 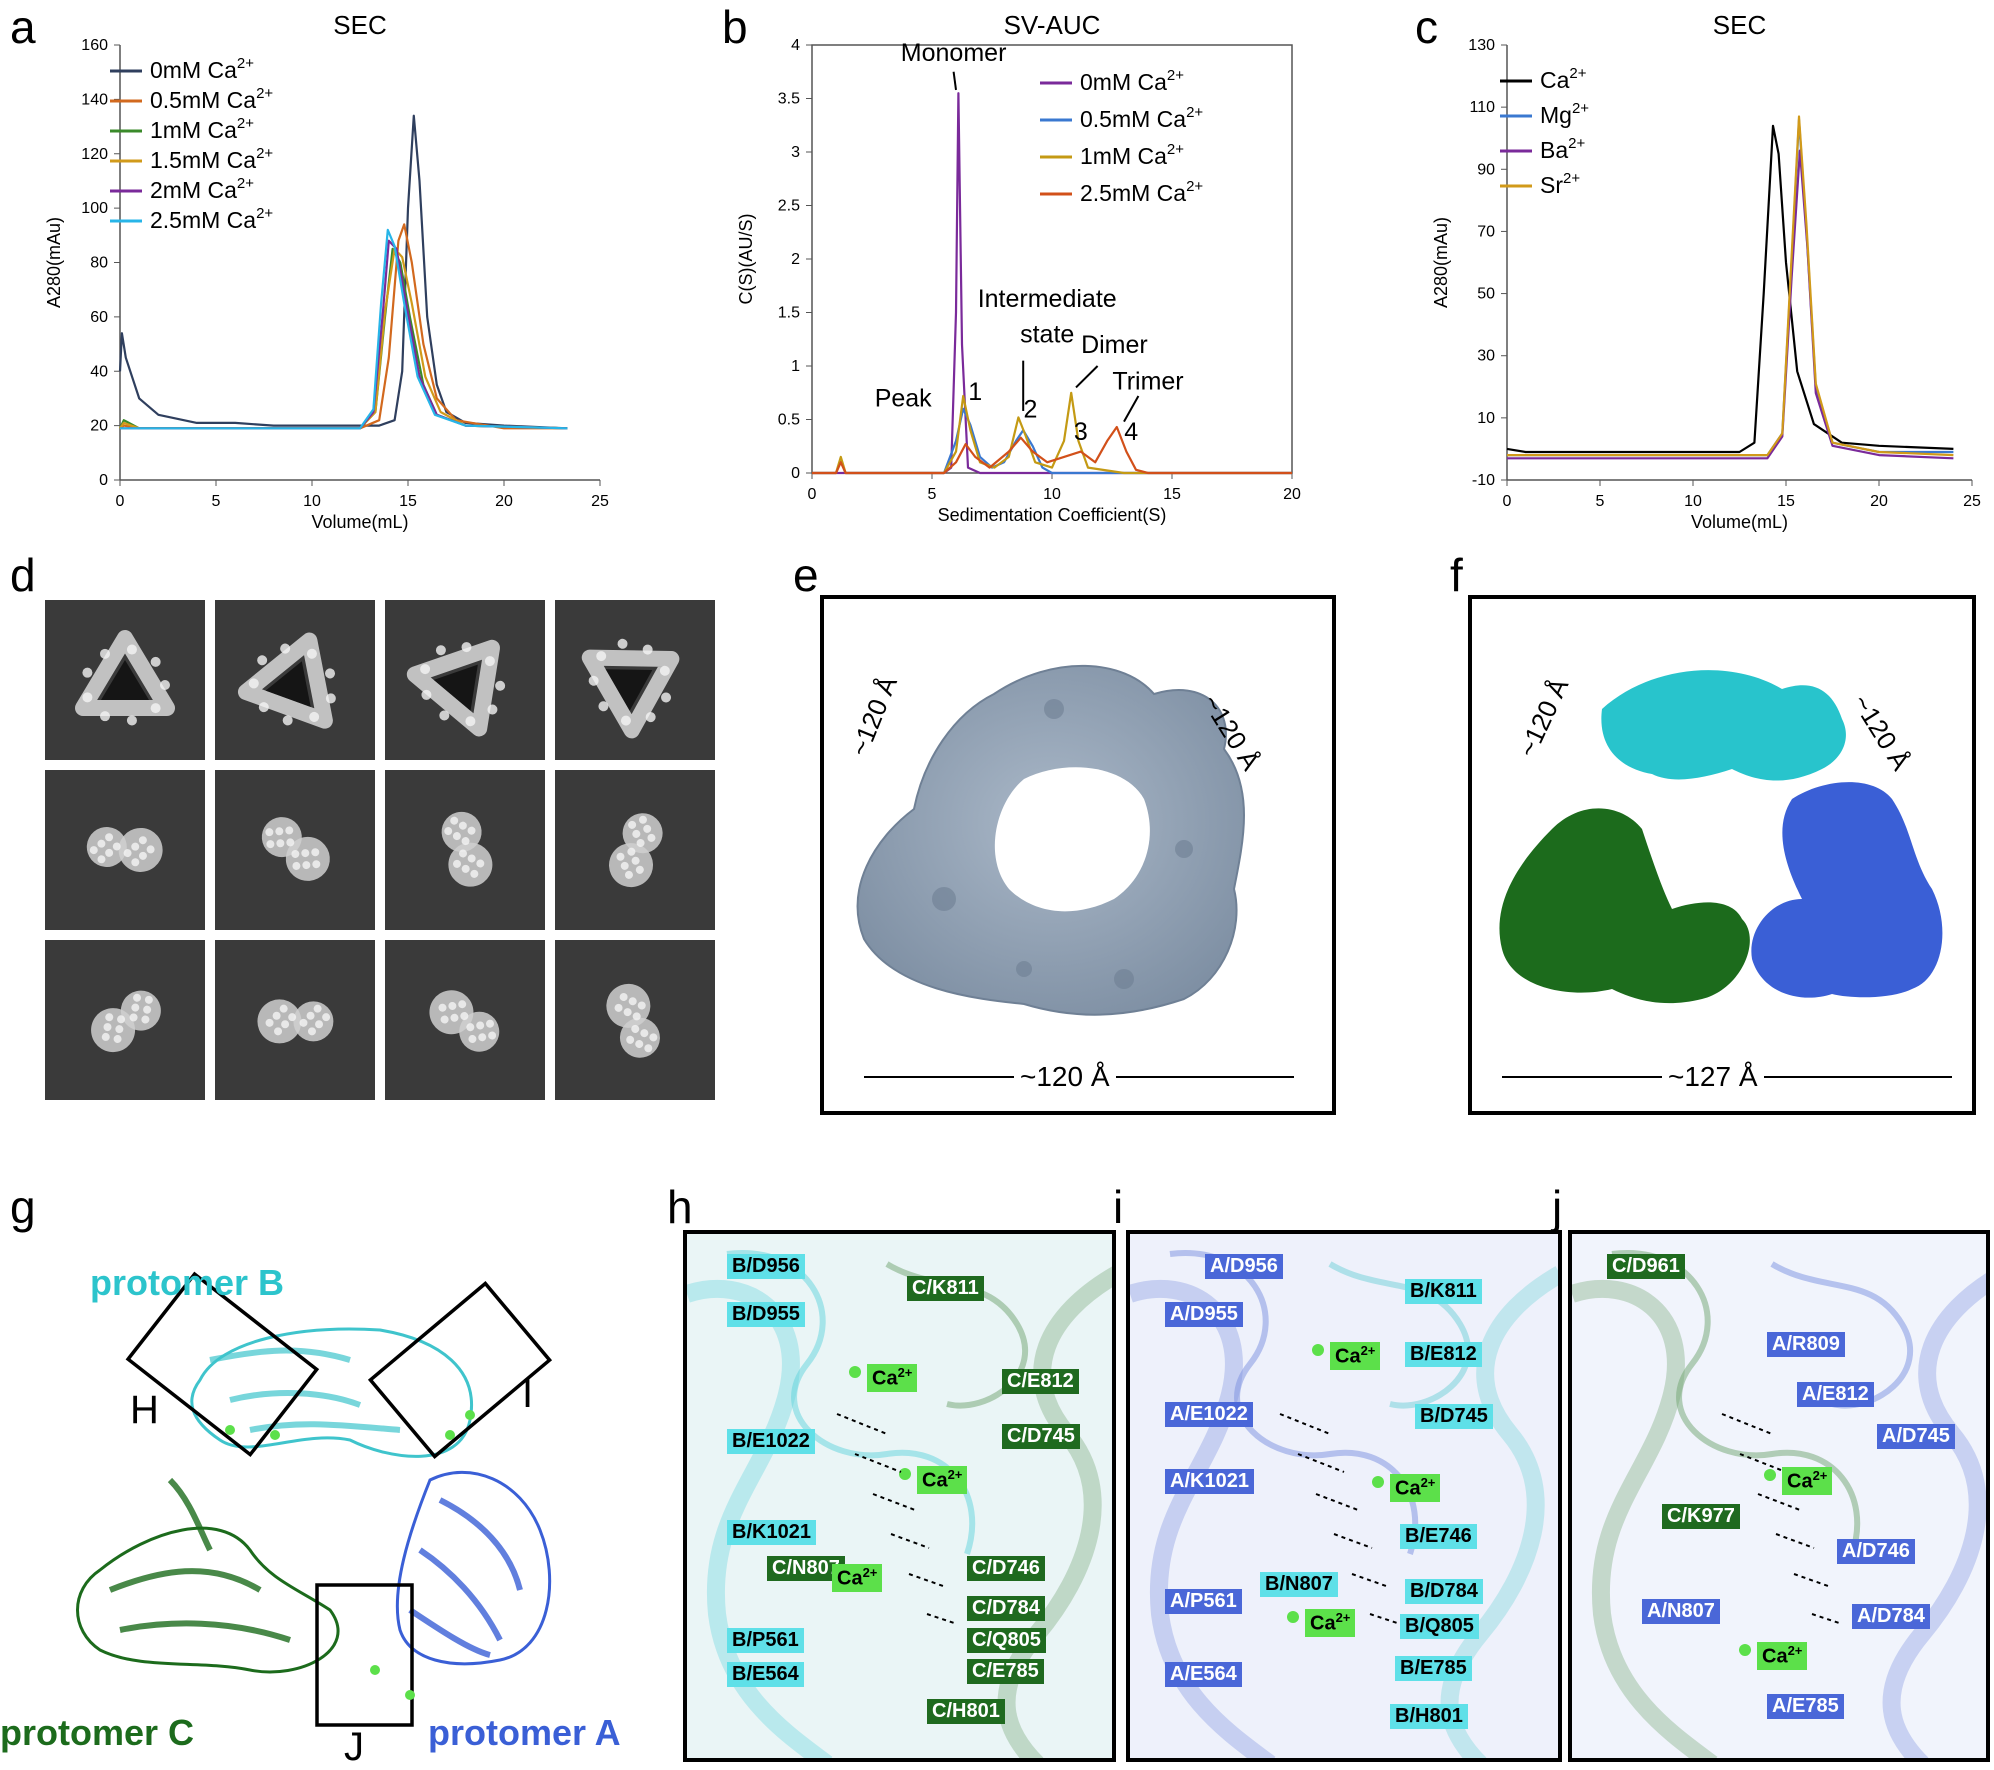 What do you see at coordinates (932, 494) in the screenshot?
I see `x-tick-label: 5` at bounding box center [932, 494].